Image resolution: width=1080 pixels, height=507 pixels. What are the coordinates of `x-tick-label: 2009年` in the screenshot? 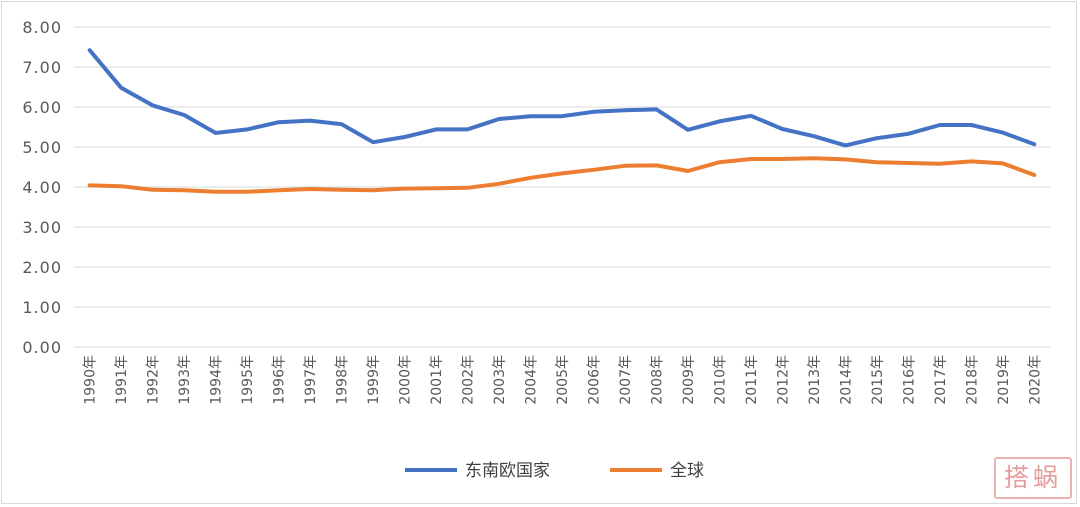 It's located at (689, 380).